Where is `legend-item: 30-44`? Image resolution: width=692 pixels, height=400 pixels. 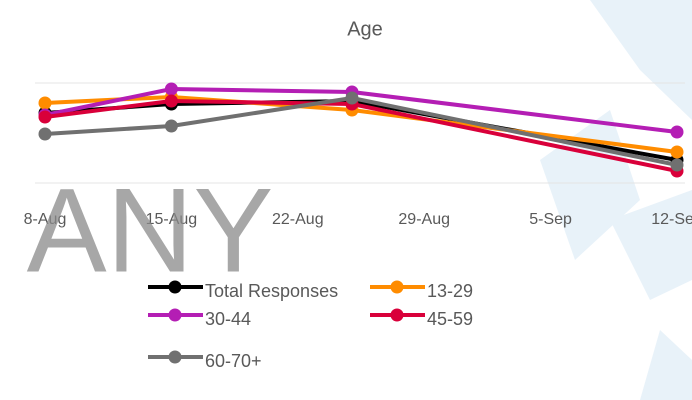
legend-item: 30-44 is located at coordinates (199, 318).